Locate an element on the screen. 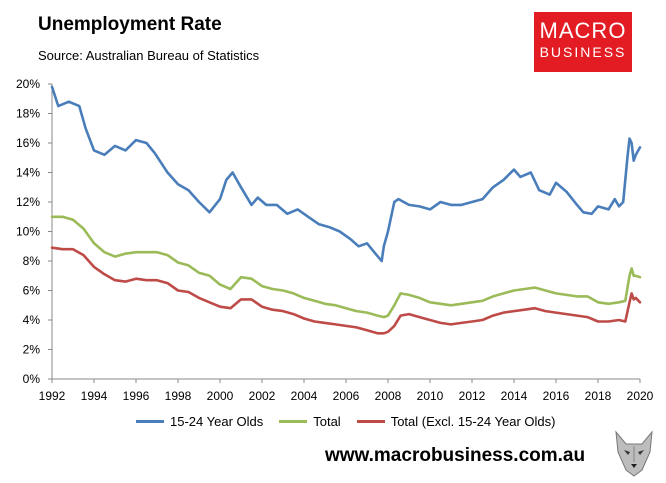  legend-label-total: Total is located at coordinates (327, 421).